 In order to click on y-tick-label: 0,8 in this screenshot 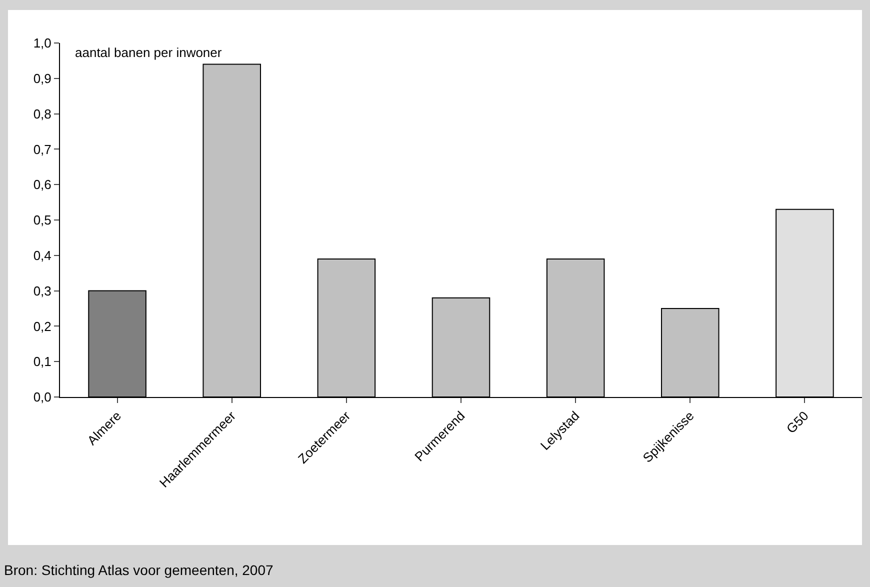, I will do `click(42, 114)`.